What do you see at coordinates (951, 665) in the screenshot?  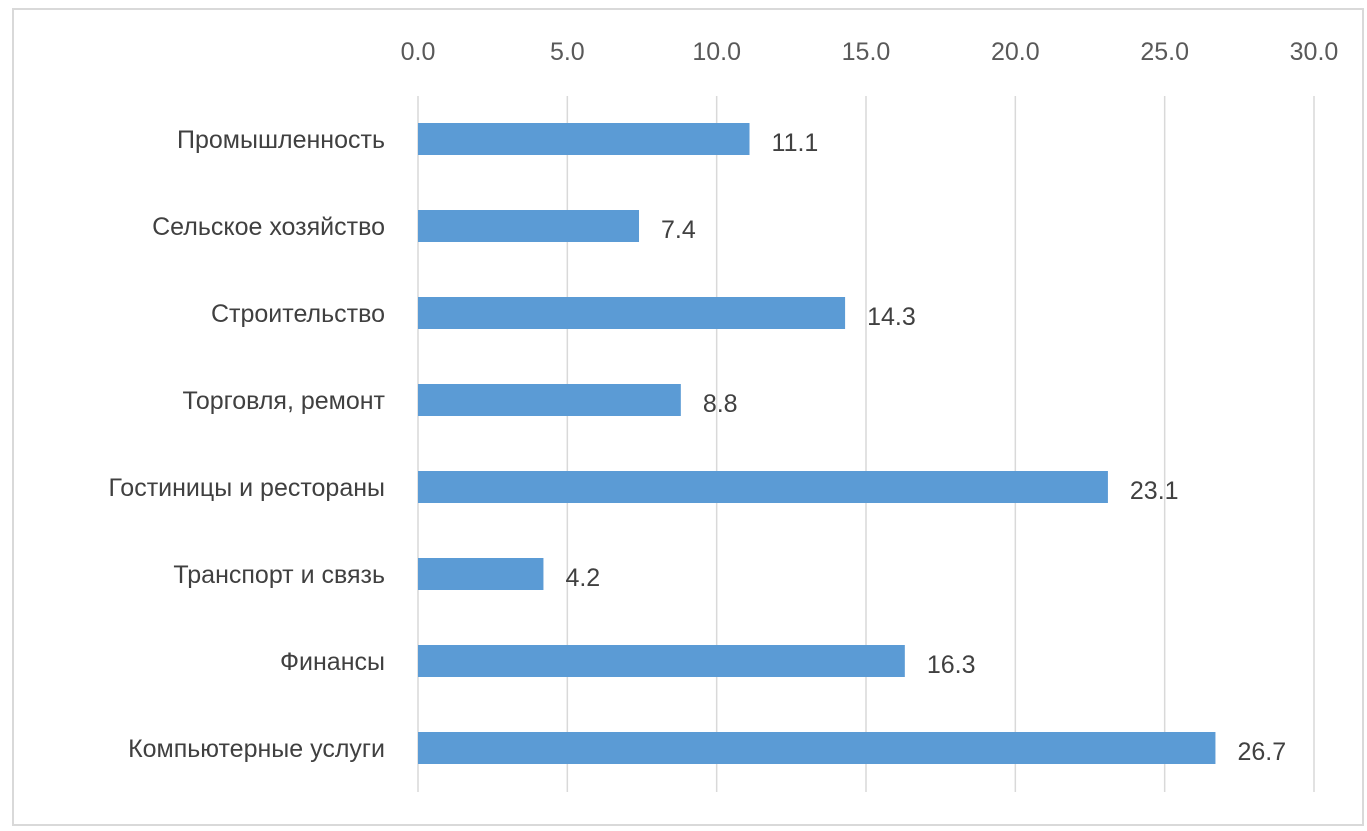 I see `data-label: 16.3` at bounding box center [951, 665].